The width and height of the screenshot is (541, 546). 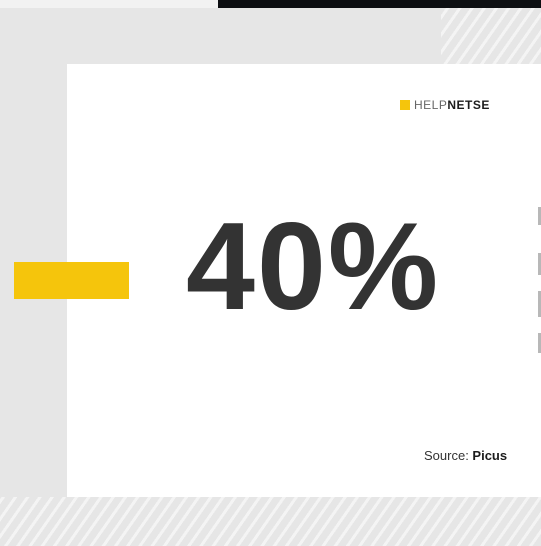 What do you see at coordinates (490, 455) in the screenshot?
I see `source-name: Picus` at bounding box center [490, 455].